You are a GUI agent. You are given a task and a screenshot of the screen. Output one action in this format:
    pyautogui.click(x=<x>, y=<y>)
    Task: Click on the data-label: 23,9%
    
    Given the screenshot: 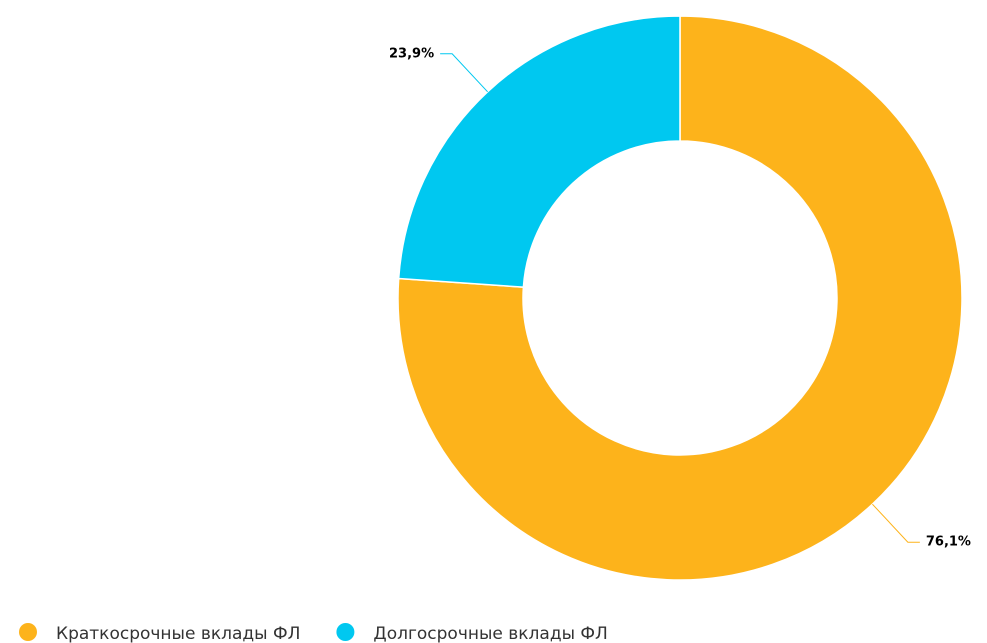 What is the action you would take?
    pyautogui.click(x=411, y=53)
    